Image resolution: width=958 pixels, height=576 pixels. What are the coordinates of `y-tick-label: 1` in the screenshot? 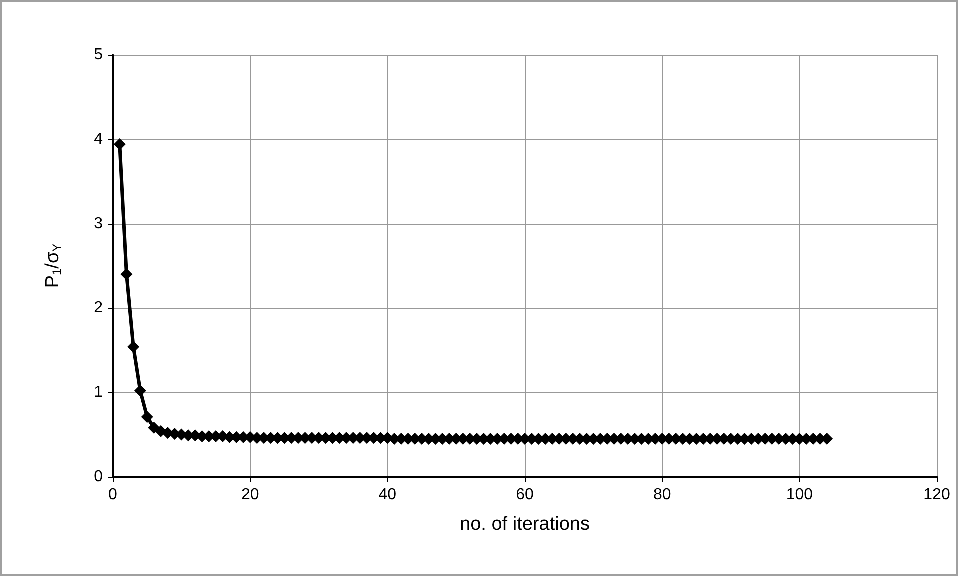 It's located at (99, 393).